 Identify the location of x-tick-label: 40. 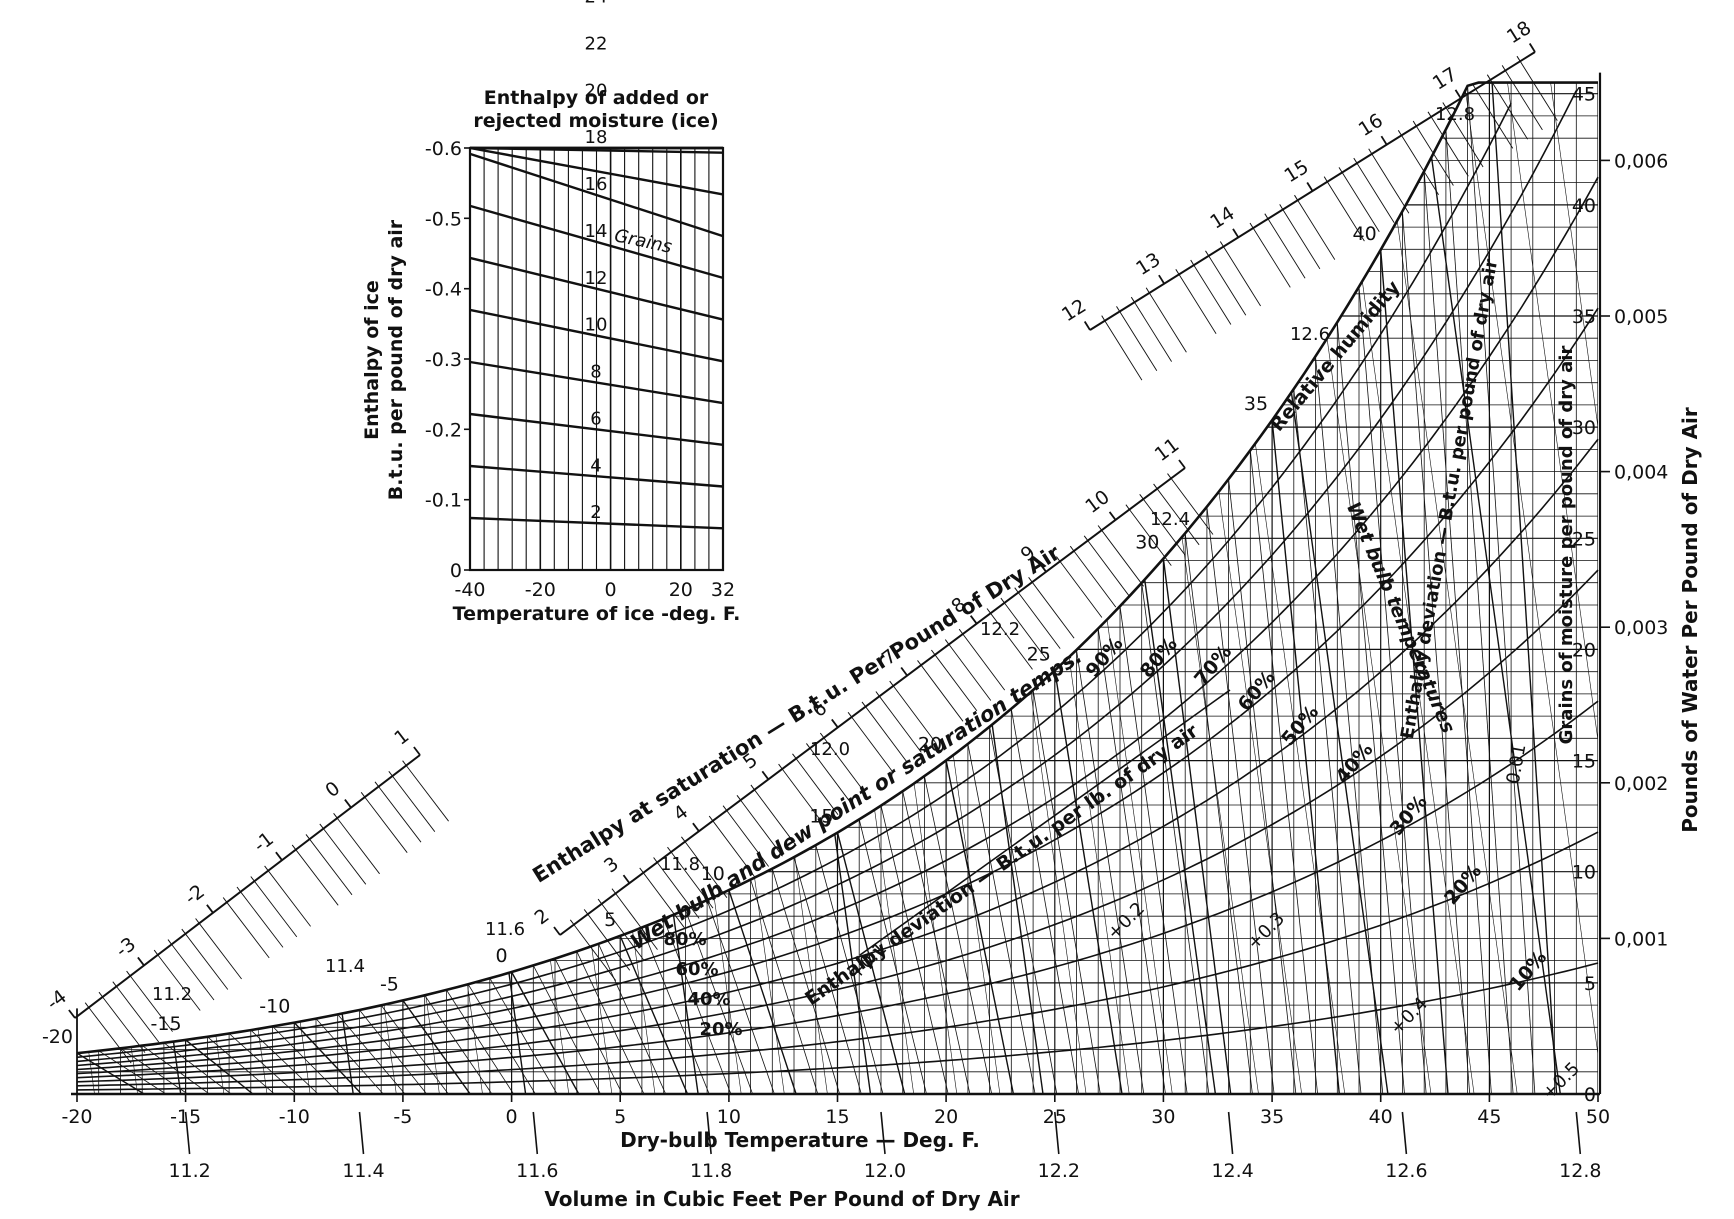
(1381, 1117).